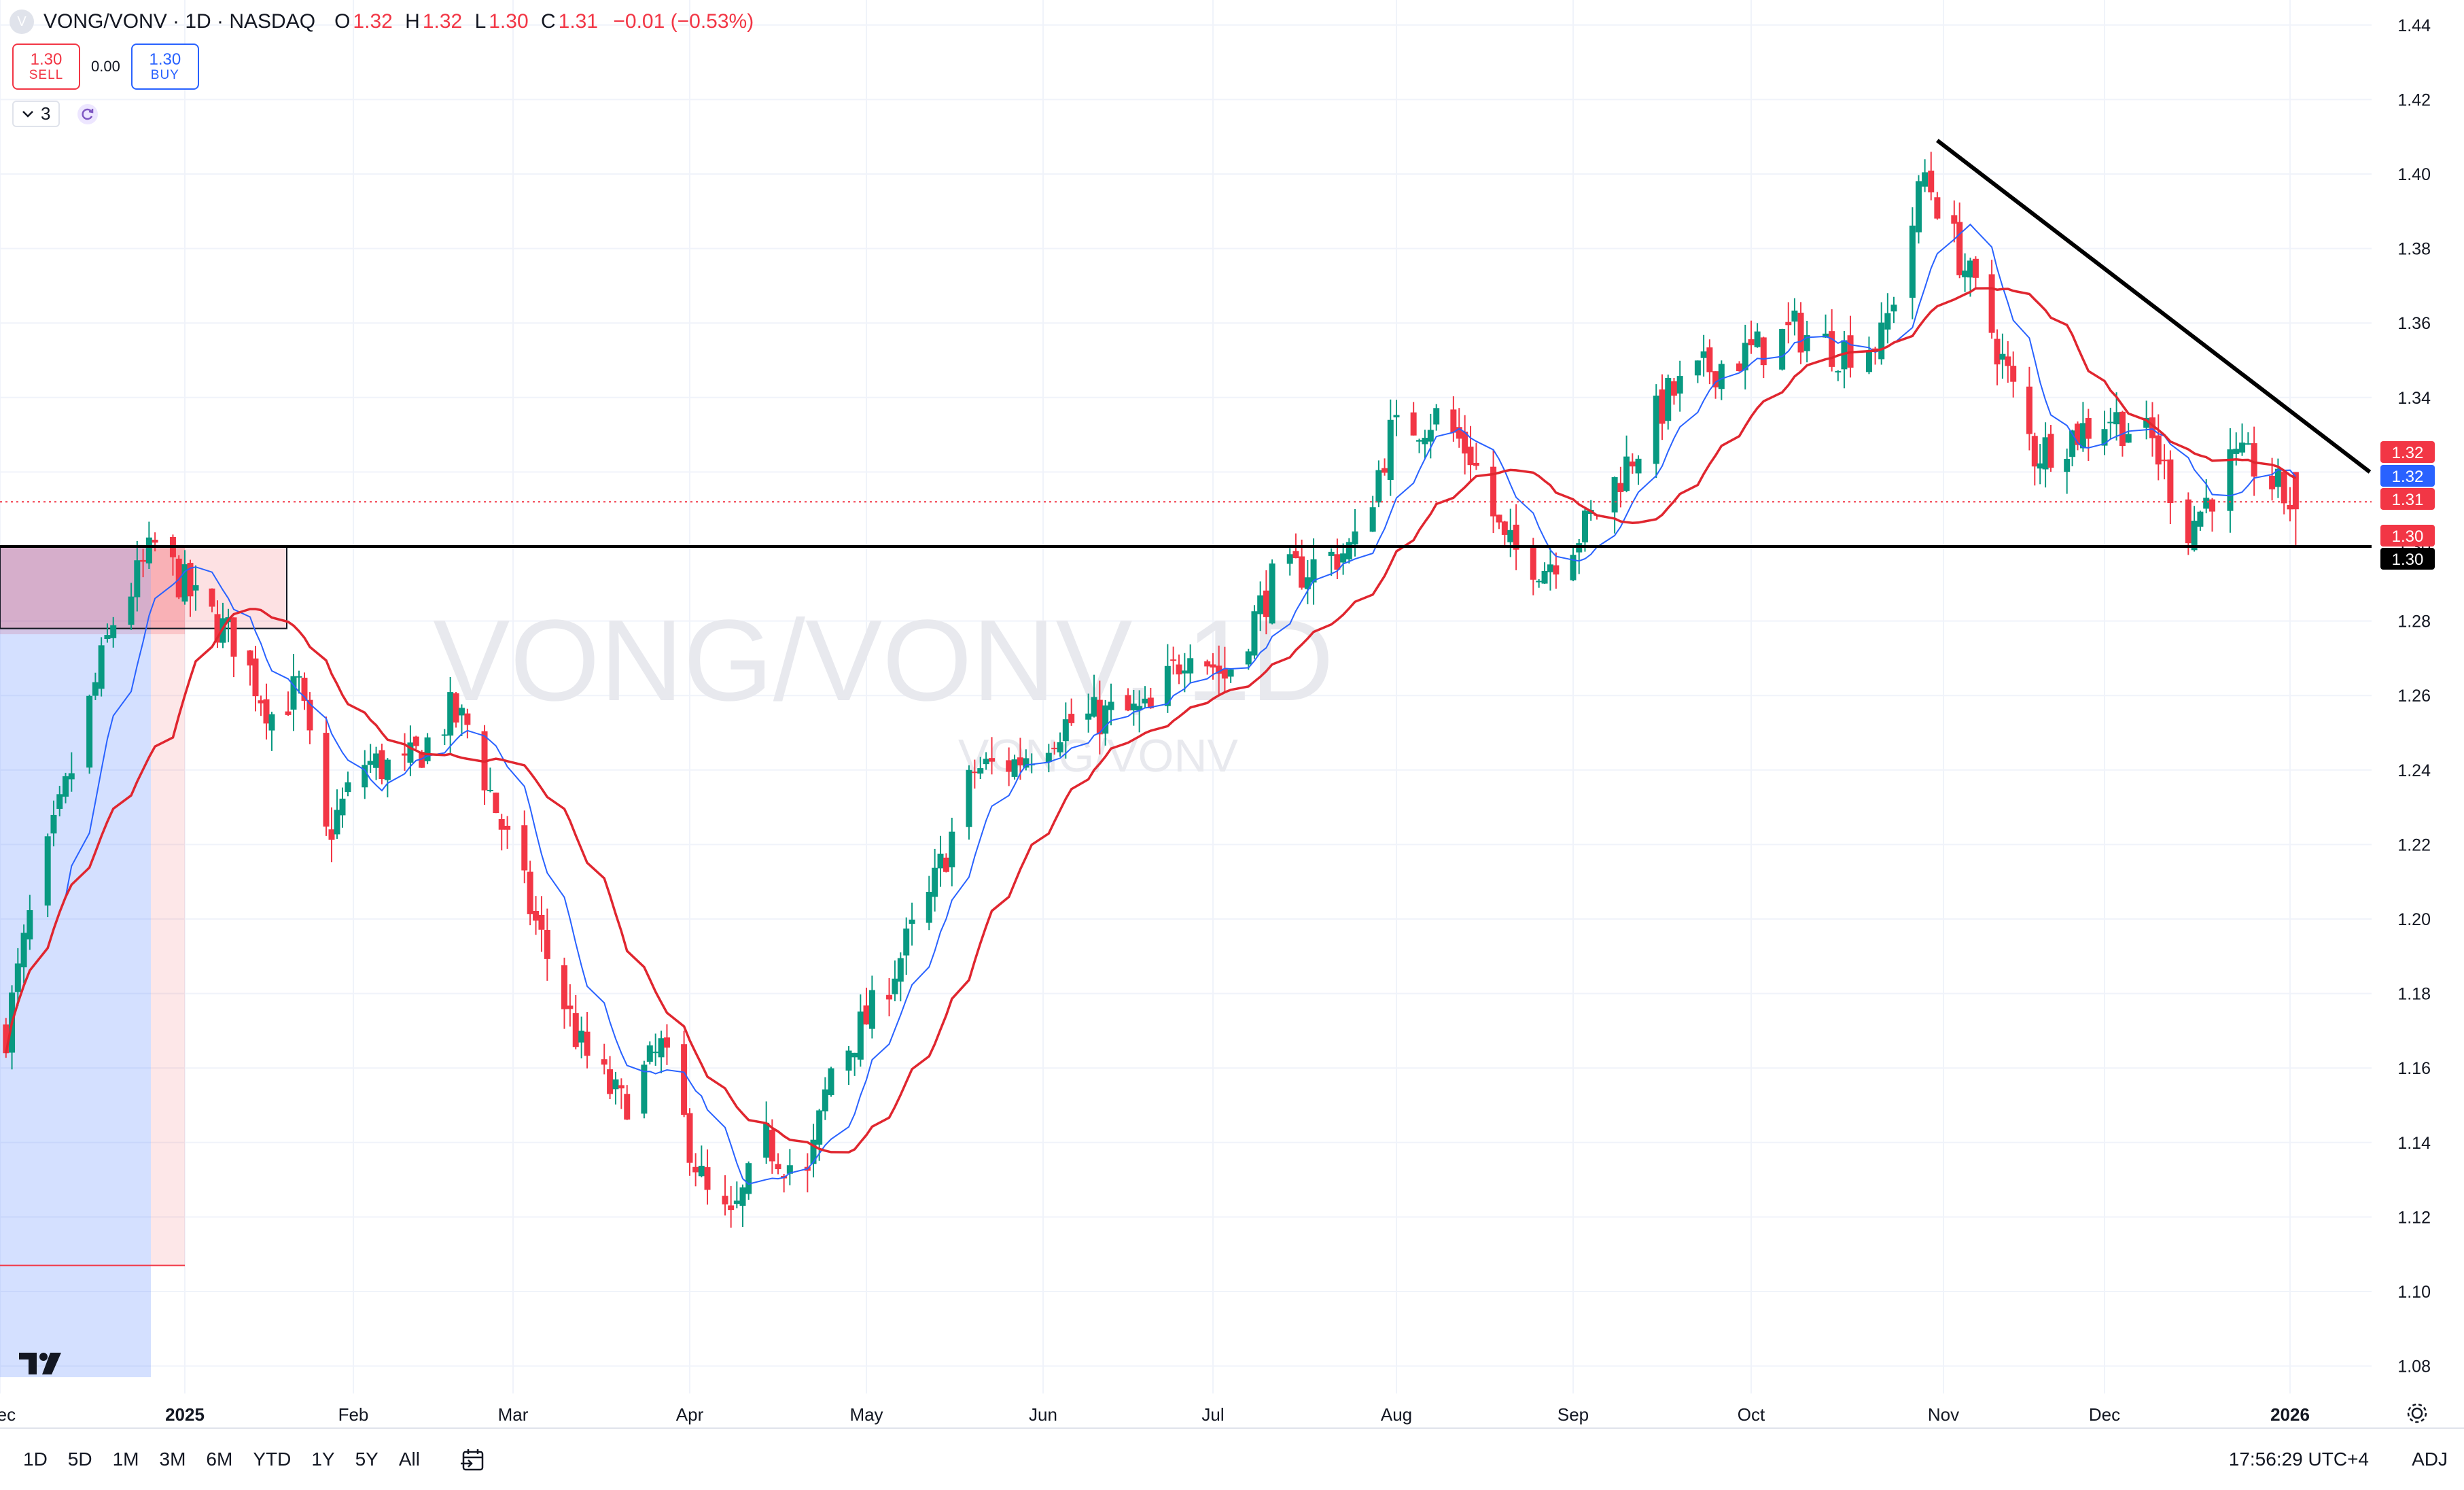  What do you see at coordinates (41, 1363) in the screenshot?
I see `tradingview-logo` at bounding box center [41, 1363].